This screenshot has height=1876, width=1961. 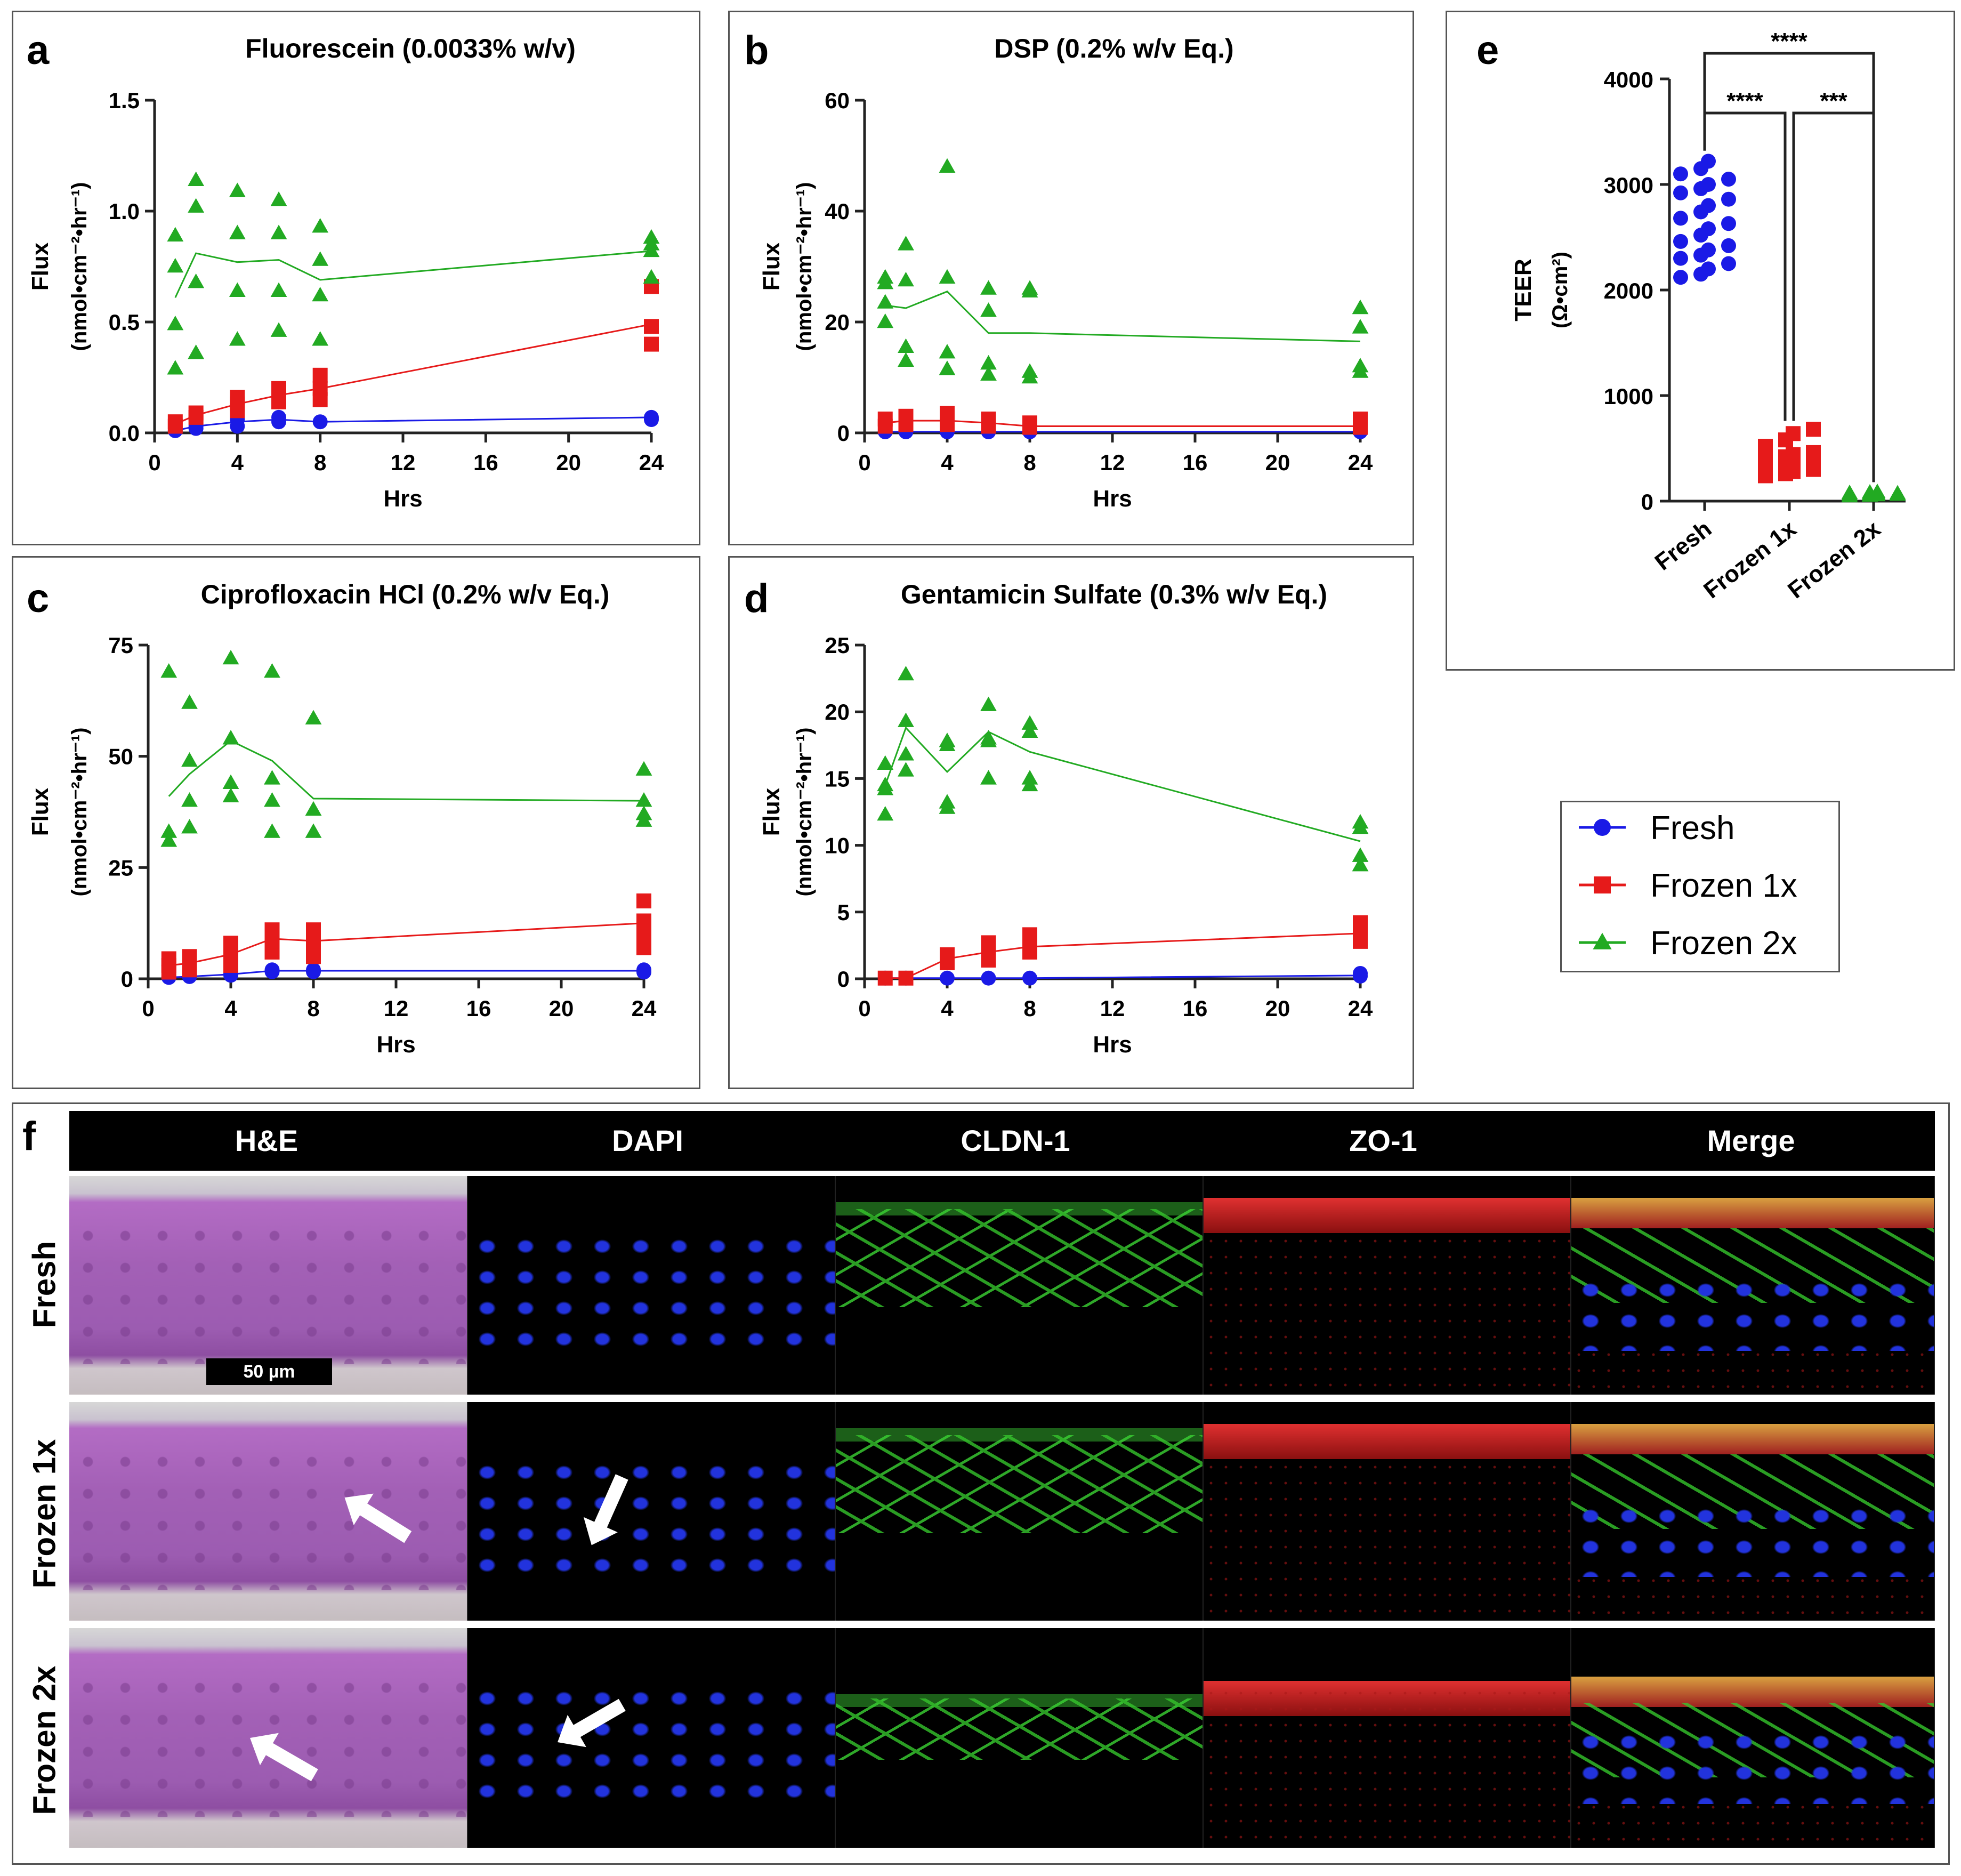 What do you see at coordinates (1387, 1511) in the screenshot?
I see `image-zo1-frozen1x` at bounding box center [1387, 1511].